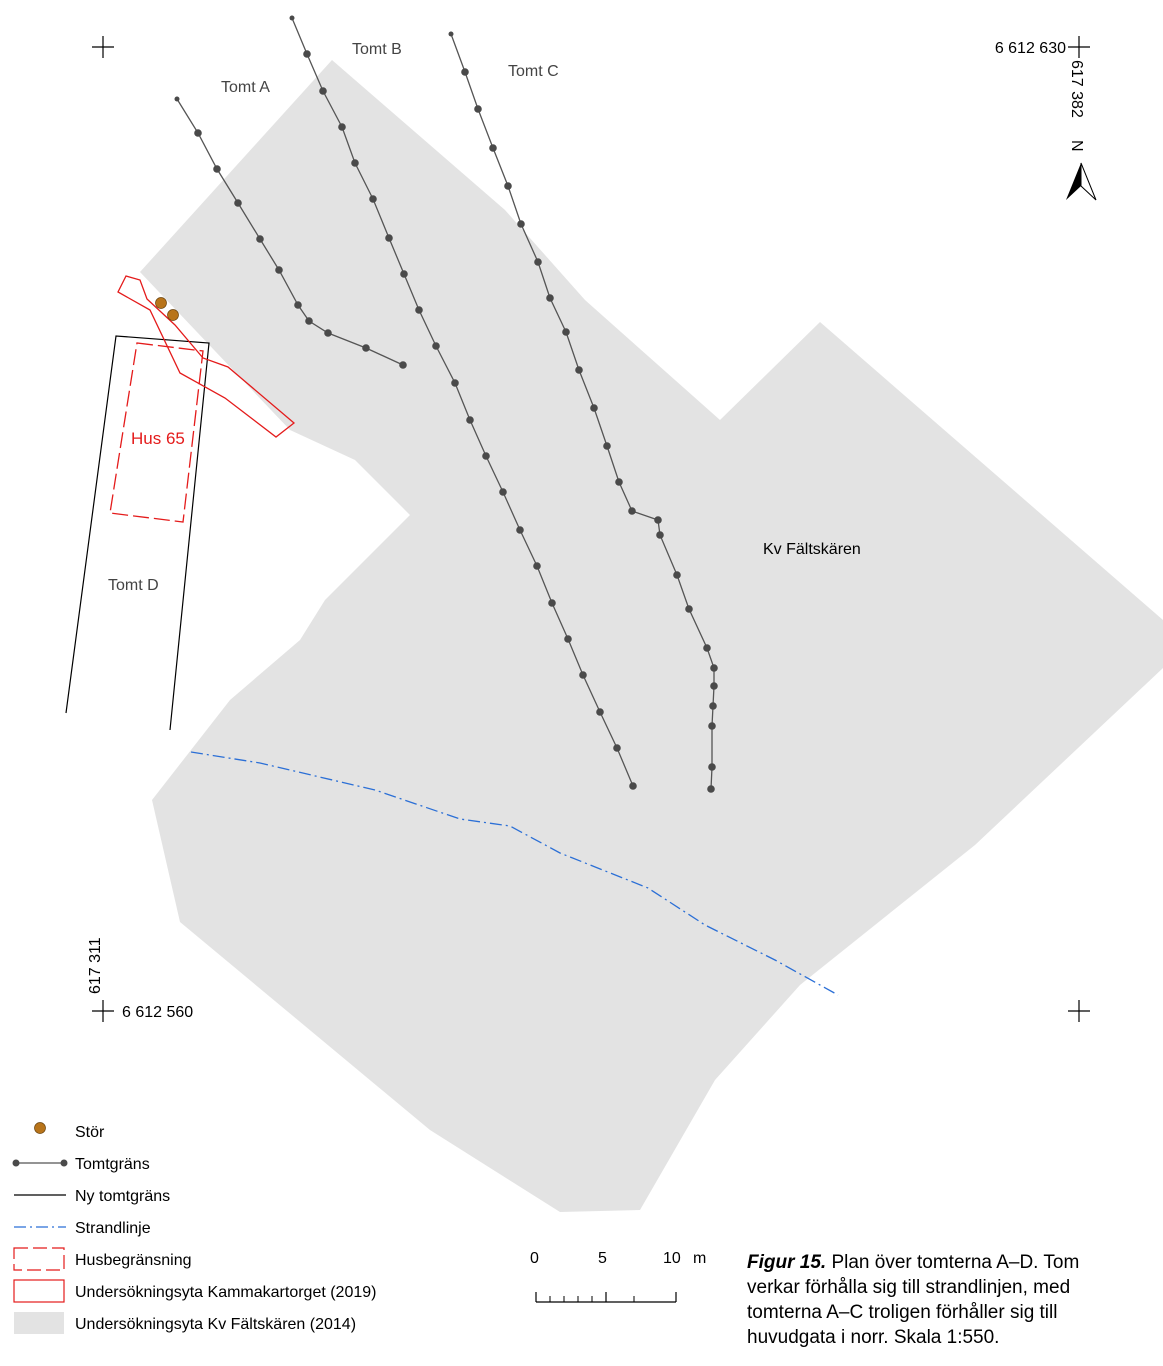 The height and width of the screenshot is (1366, 1163). Describe the element at coordinates (40, 1163) in the screenshot. I see `tomtgrans-line-icon` at that location.